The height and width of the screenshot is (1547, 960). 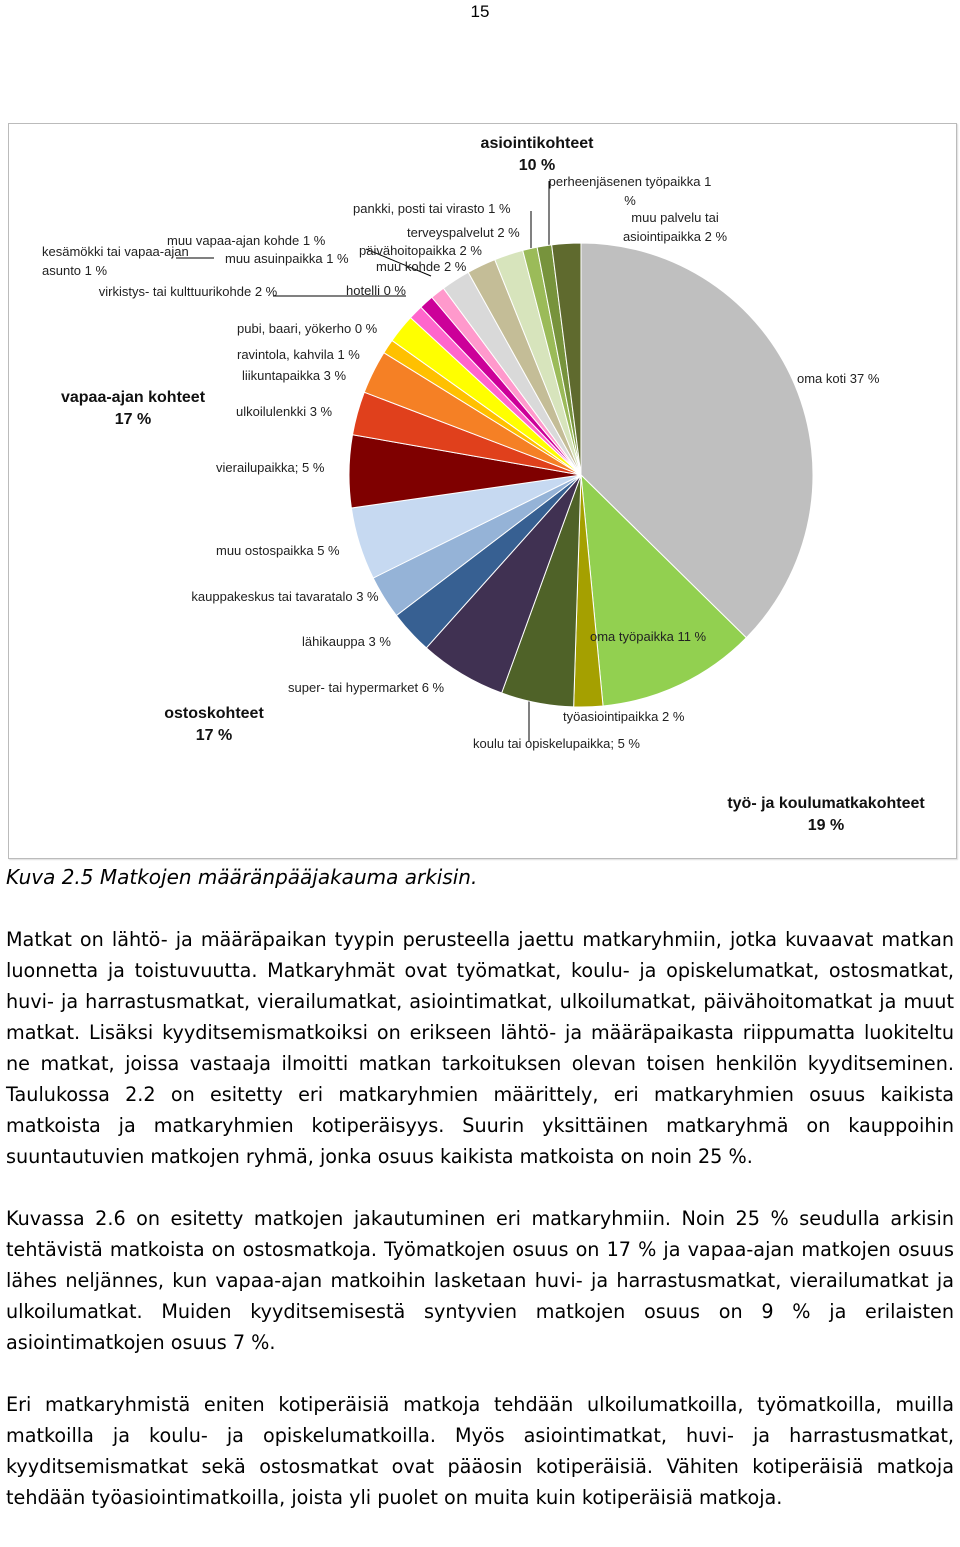 What do you see at coordinates (537, 155) in the screenshot?
I see `group-label: asiointikohteet 10 %` at bounding box center [537, 155].